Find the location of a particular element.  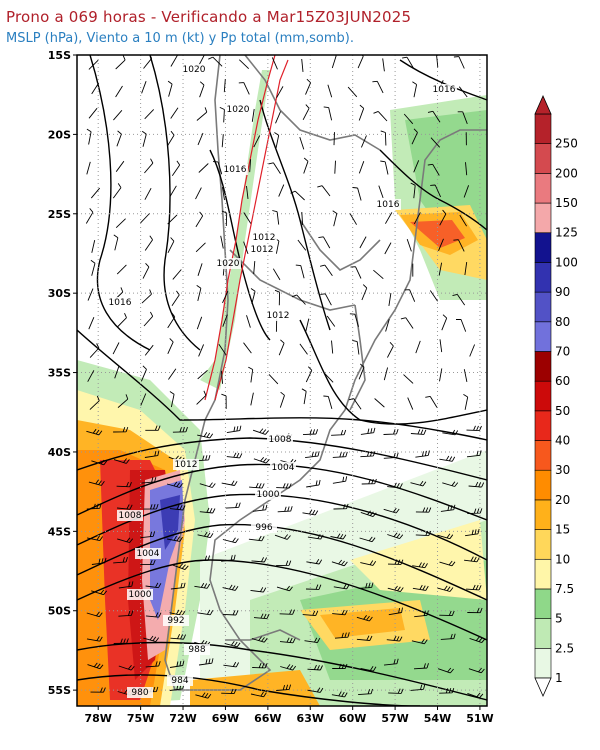

lat-label: 20S is located at coordinates (59, 134).